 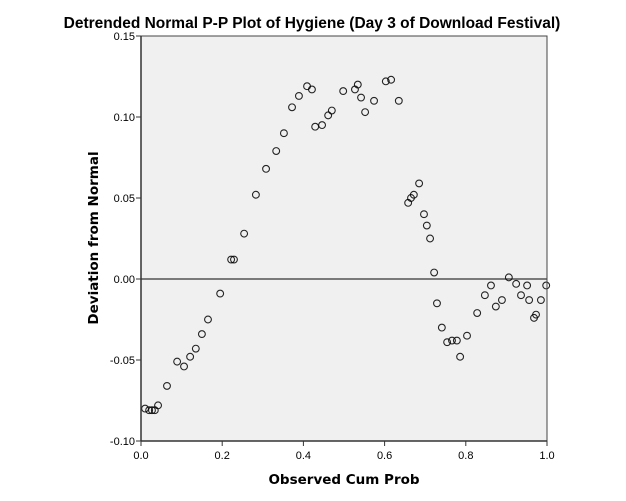 What do you see at coordinates (124, 280) in the screenshot?
I see `y-tick-label: 0.00` at bounding box center [124, 280].